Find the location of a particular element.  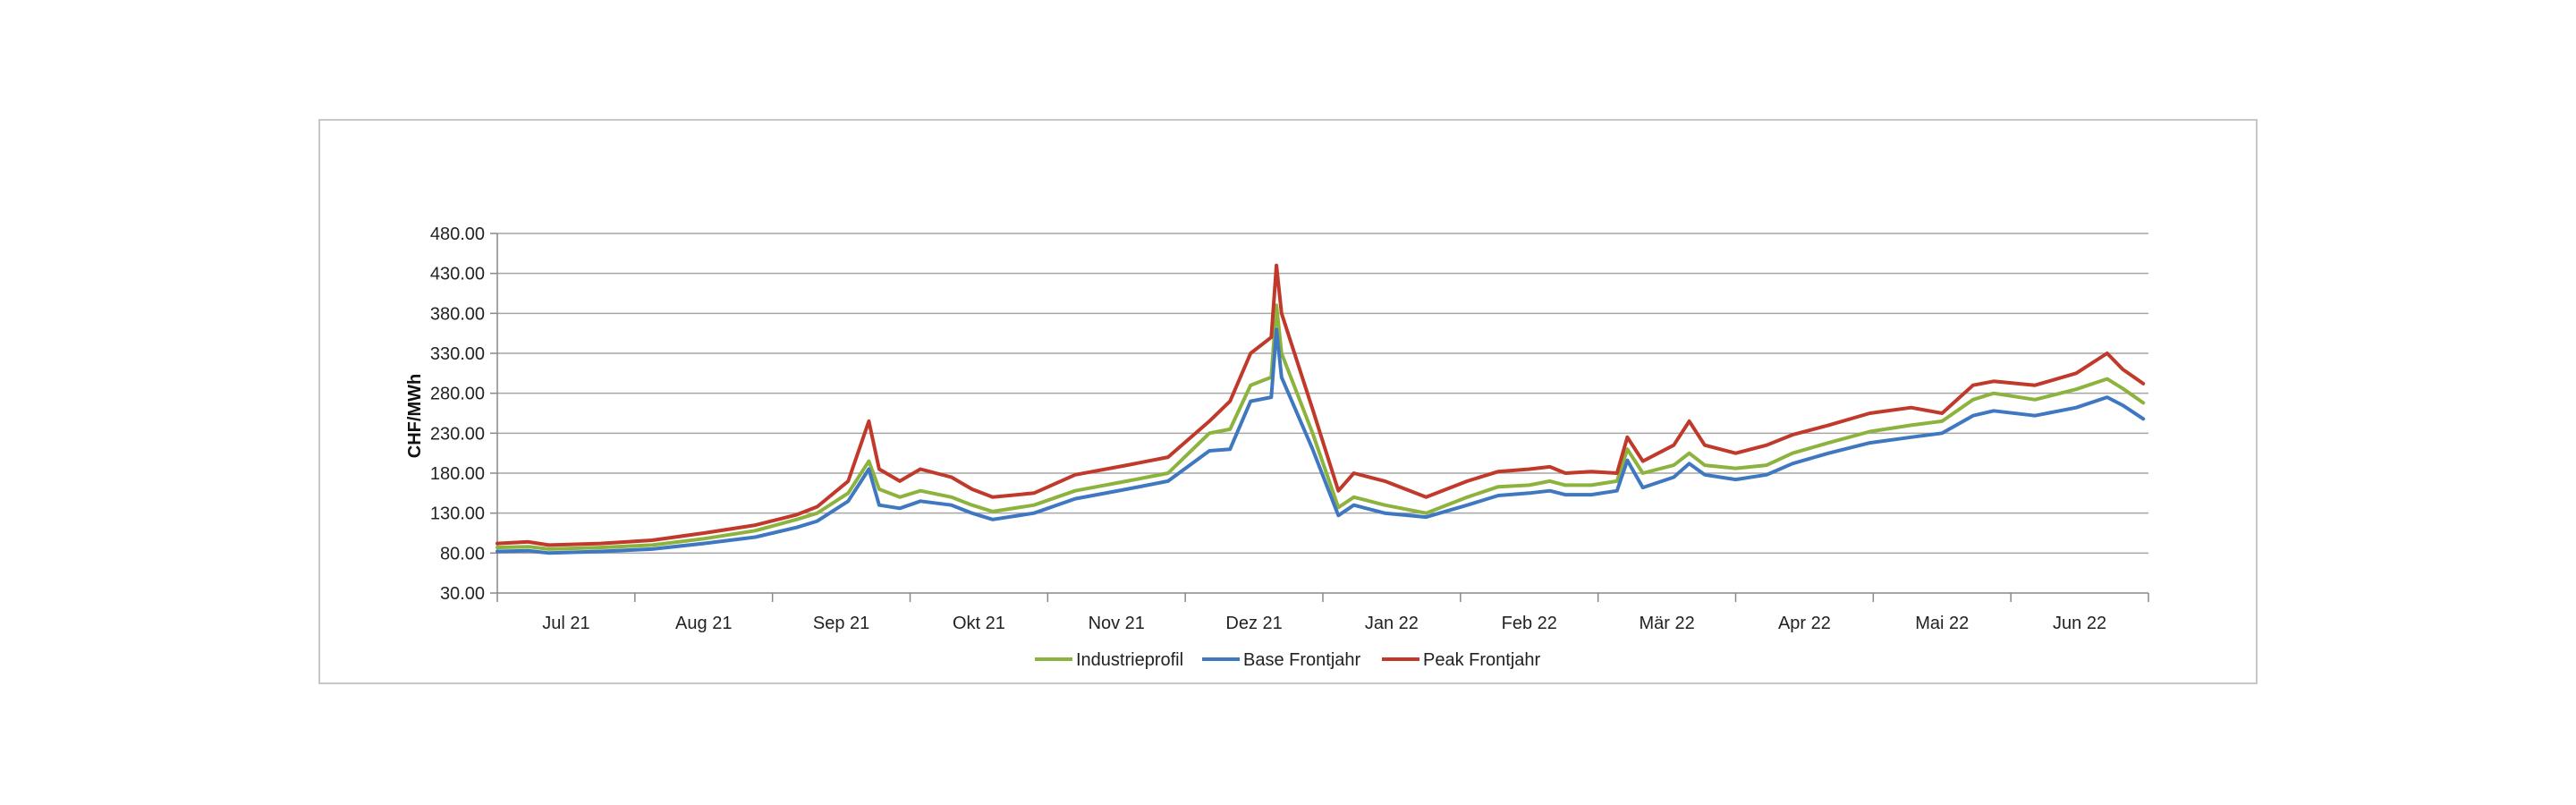

x-tick-label: Aug 21 is located at coordinates (703, 623).